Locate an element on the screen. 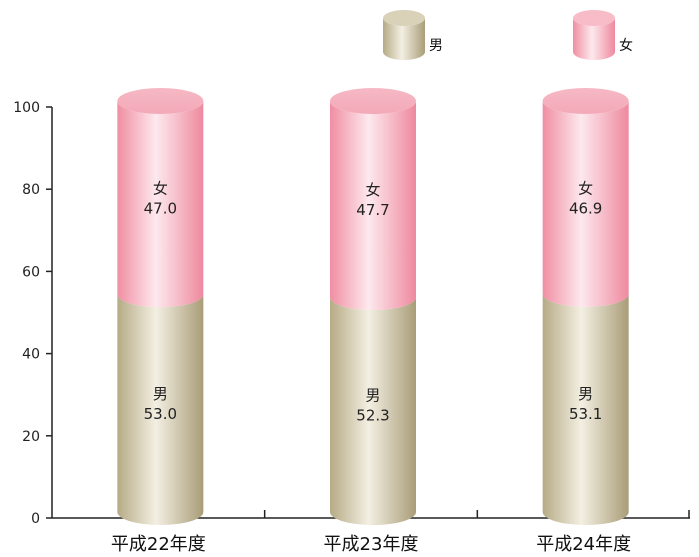 This screenshot has height=557, width=699. segment-value-label: 52.3 is located at coordinates (372, 416).